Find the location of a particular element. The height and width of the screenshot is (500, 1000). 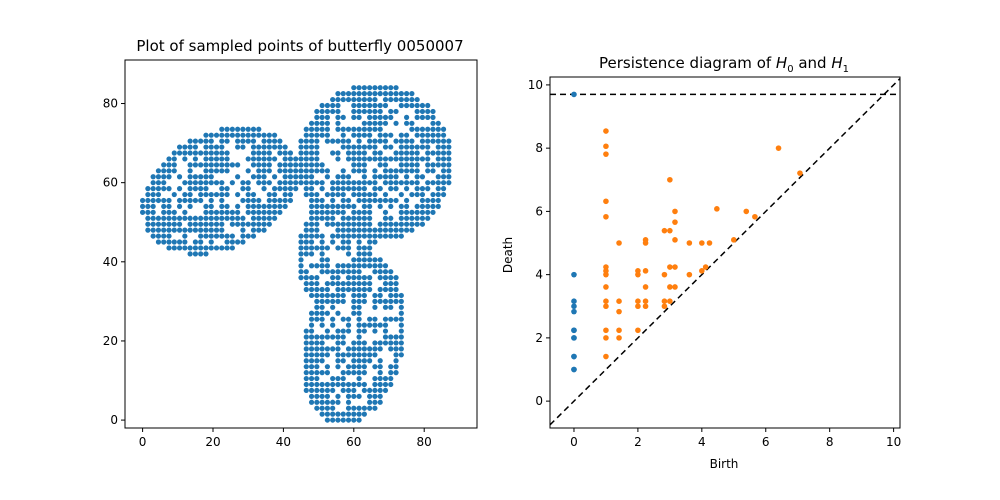

h0-point is located at coordinates (574, 338).